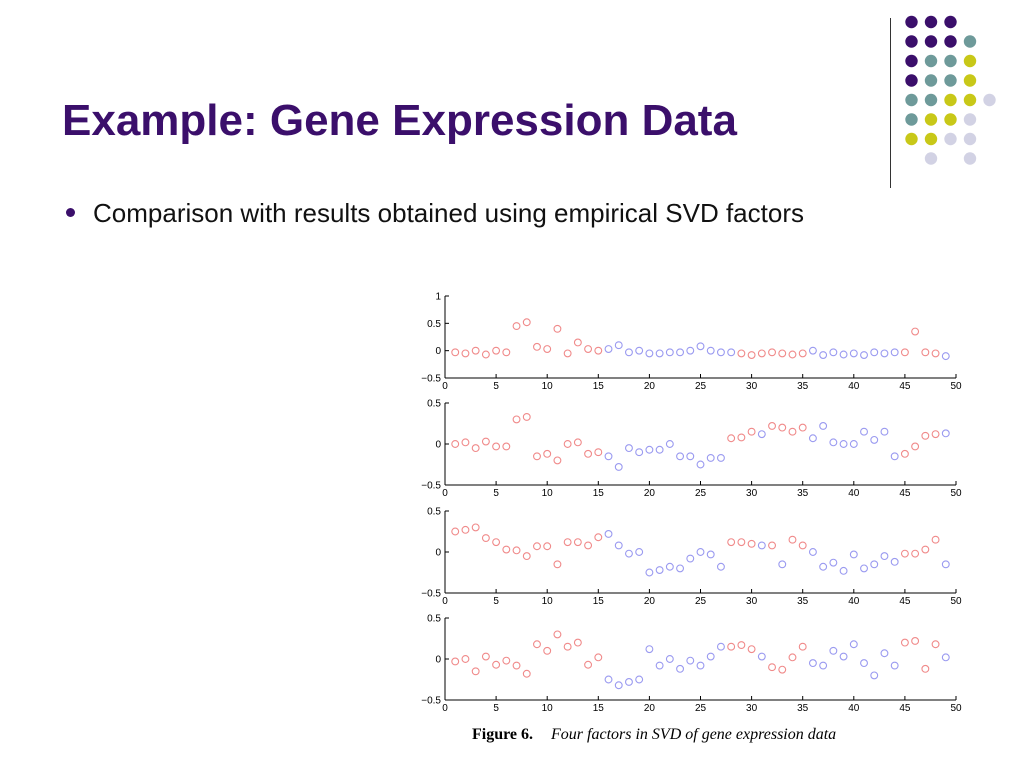  What do you see at coordinates (548, 386) in the screenshot?
I see `x-tick-label: 10` at bounding box center [548, 386].